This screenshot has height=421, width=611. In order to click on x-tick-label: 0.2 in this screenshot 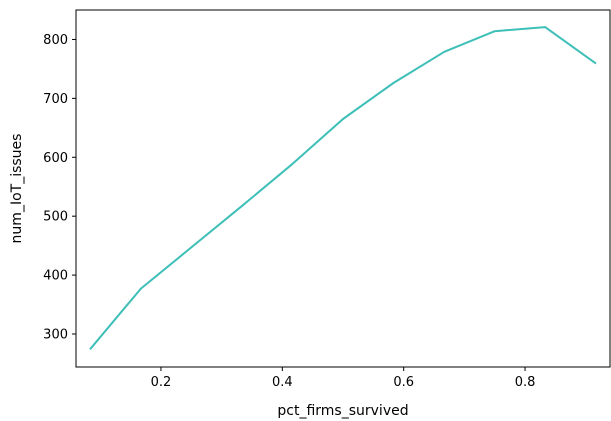, I will do `click(161, 382)`.